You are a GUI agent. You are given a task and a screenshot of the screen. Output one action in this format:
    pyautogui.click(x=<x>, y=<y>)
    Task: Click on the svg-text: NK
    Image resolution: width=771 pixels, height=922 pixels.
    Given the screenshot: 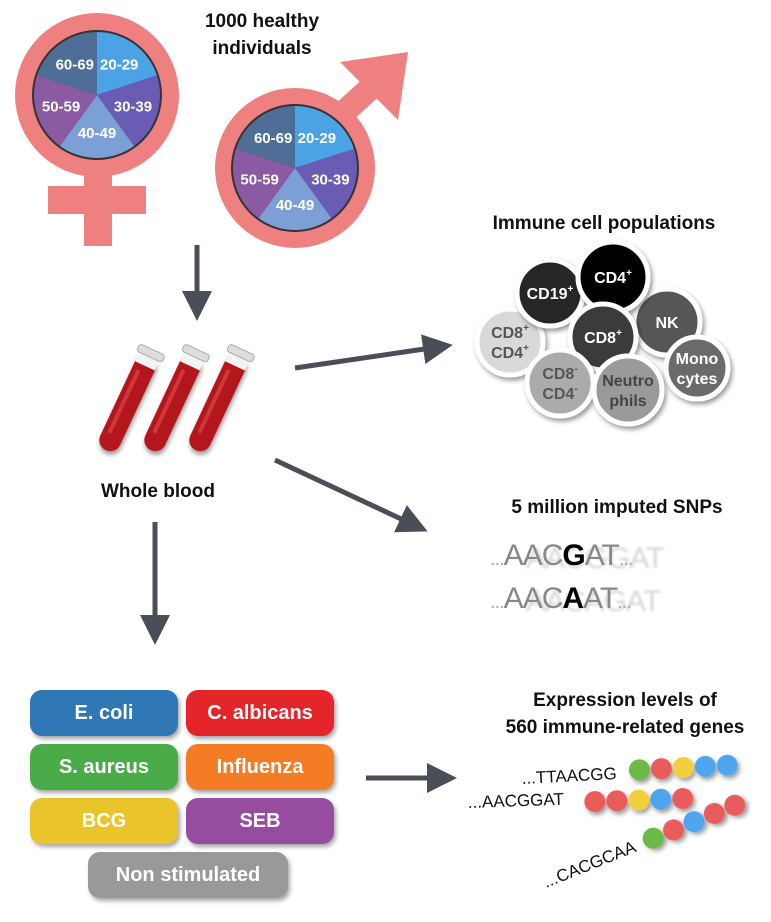 What is the action you would take?
    pyautogui.click(x=667, y=323)
    